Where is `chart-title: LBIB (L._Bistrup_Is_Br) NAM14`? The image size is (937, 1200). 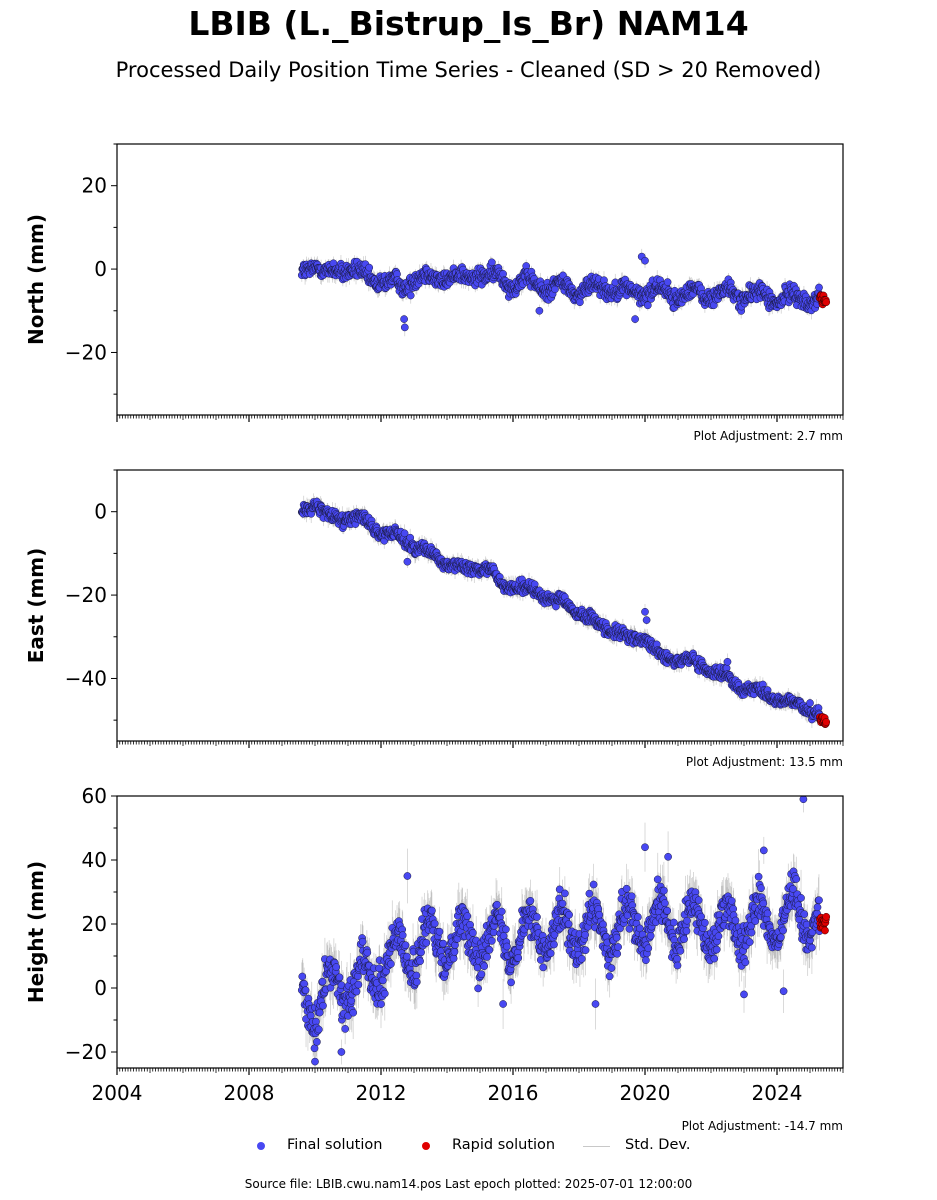 chart-title: LBIB (L._Bistrup_Is_Br) NAM14 is located at coordinates (468, 23).